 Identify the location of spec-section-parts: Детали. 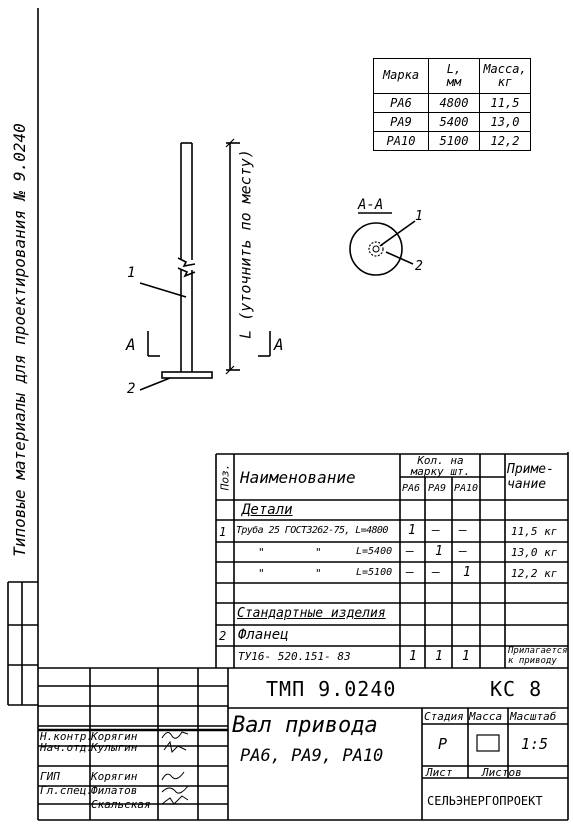
(267, 510).